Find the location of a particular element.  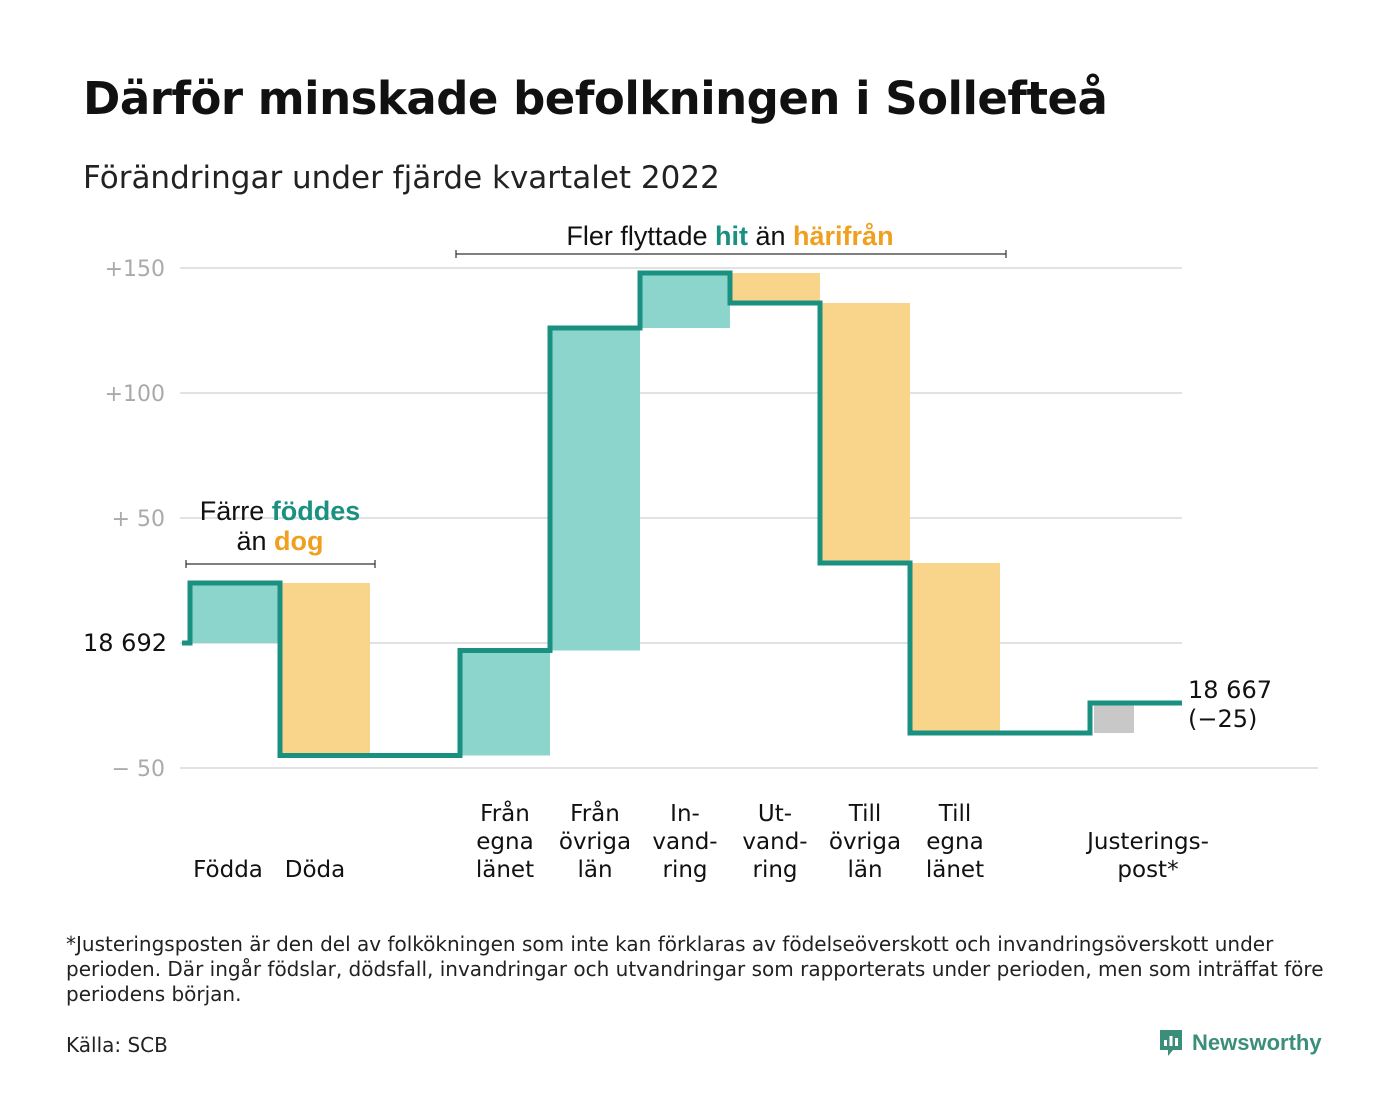

end-value-label: 18 667 is located at coordinates (1230, 690).